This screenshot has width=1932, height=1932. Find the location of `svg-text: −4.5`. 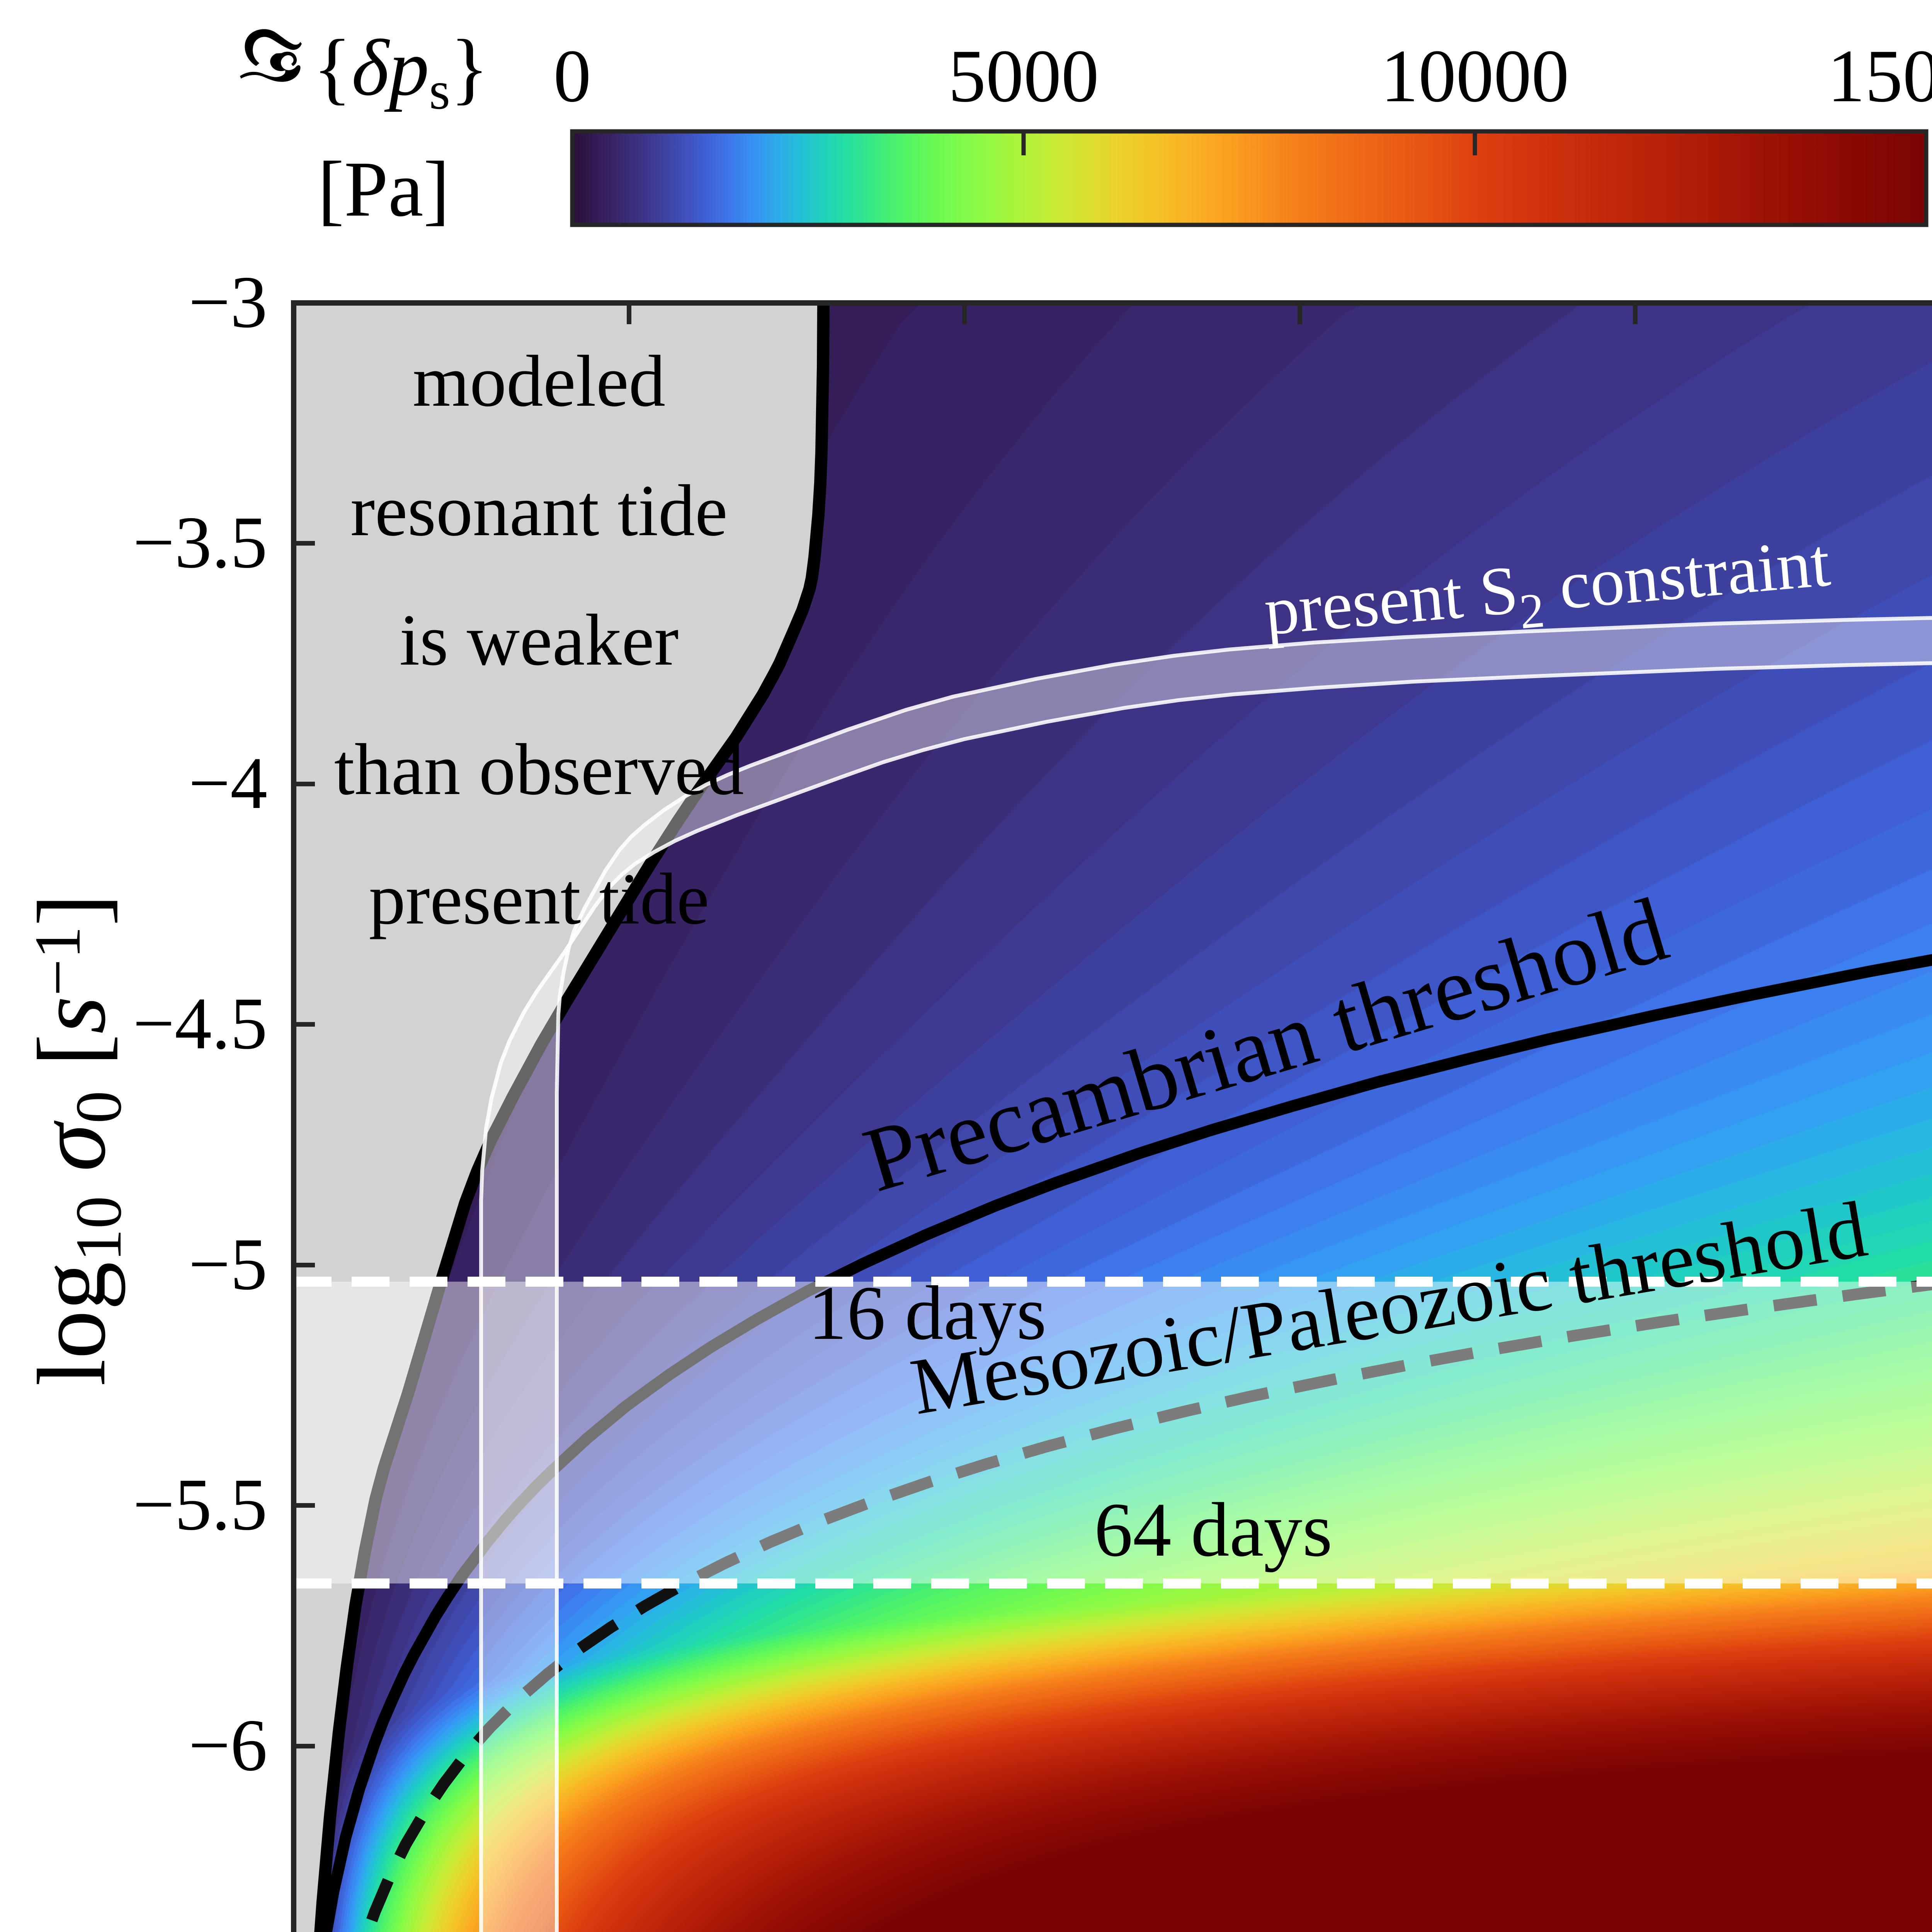

svg-text: −4.5 is located at coordinates (200, 1024).